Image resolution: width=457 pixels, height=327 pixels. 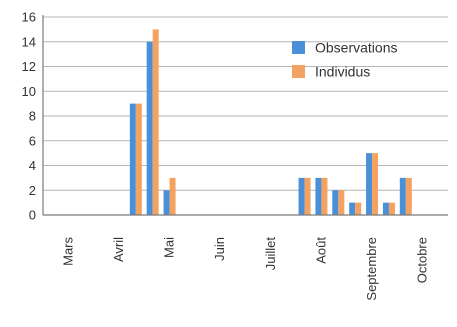 I want to click on y-tick-labels: 0 2 4 6 8 10 12 14 16, so click(x=29, y=116).